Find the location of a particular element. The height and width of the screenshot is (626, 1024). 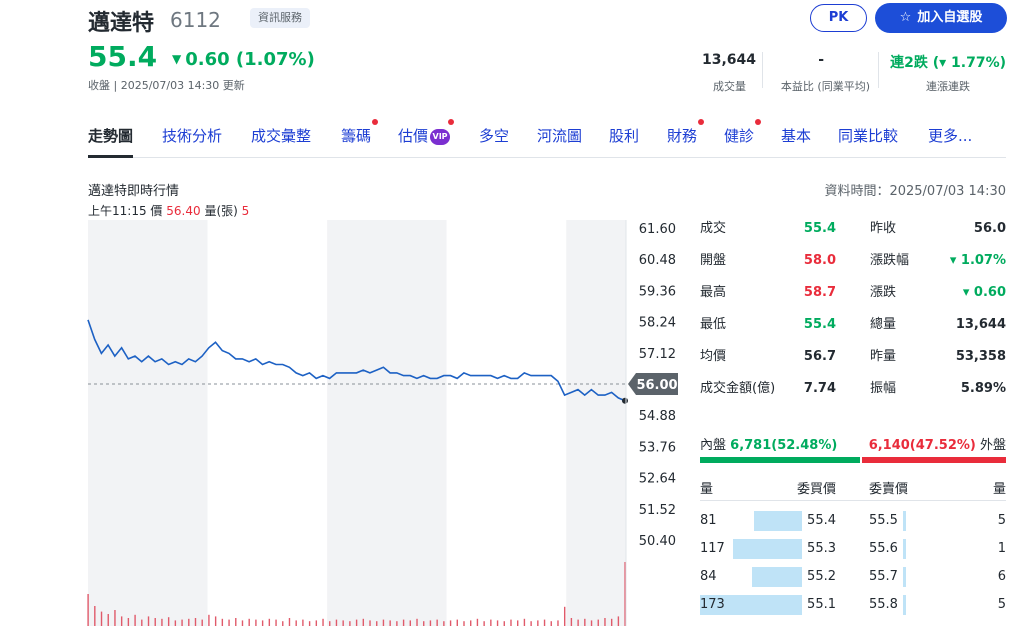

tab-chips: 籌碼 is located at coordinates (360, 138).